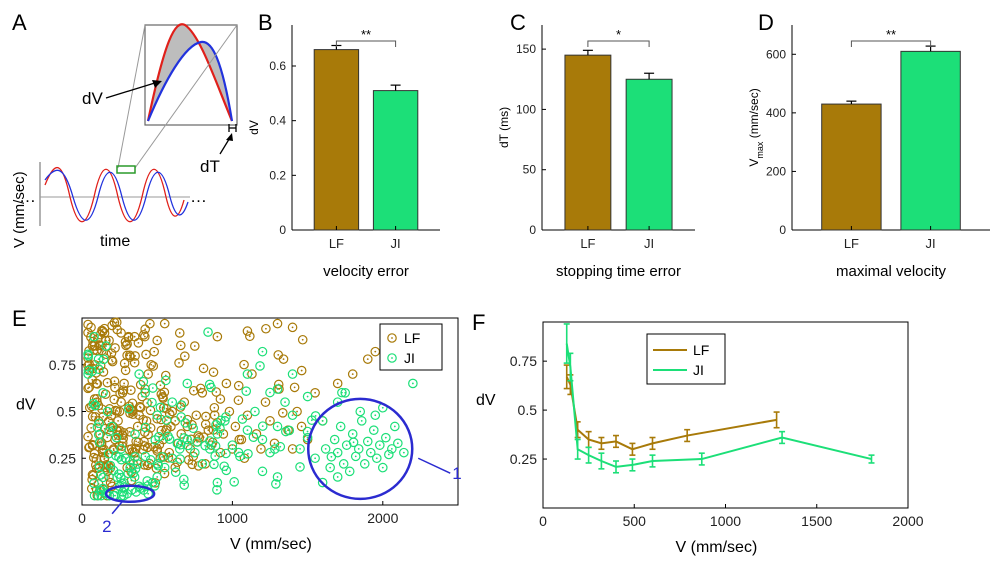 The width and height of the screenshot is (999, 563). Describe the element at coordinates (392, 338) in the screenshot. I see `legend-marker-lf` at that location.